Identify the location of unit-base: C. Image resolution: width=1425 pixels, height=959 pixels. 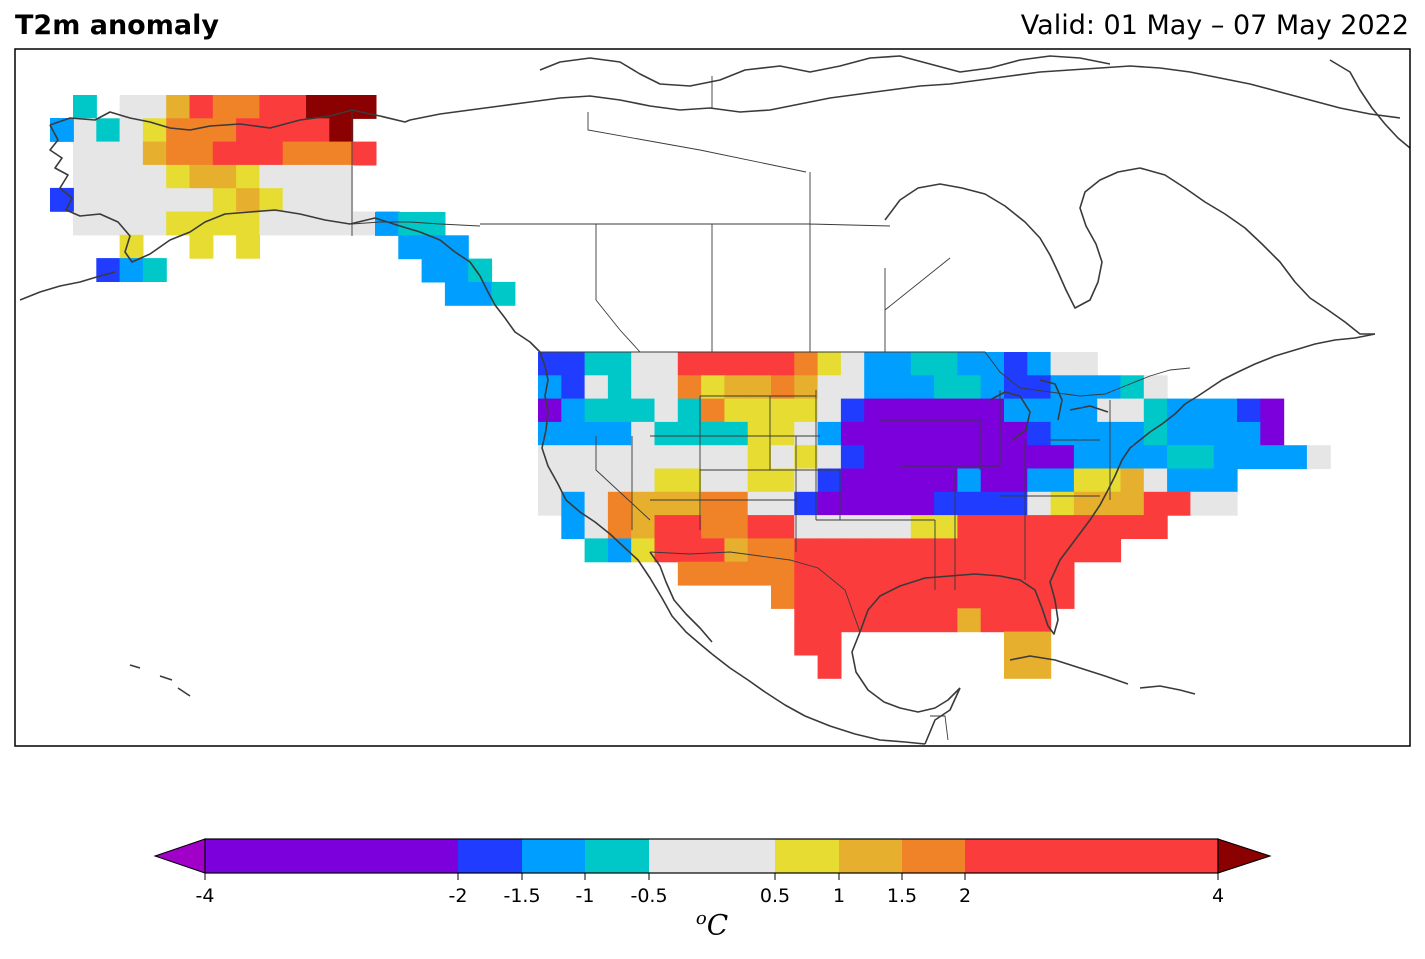
(717, 925).